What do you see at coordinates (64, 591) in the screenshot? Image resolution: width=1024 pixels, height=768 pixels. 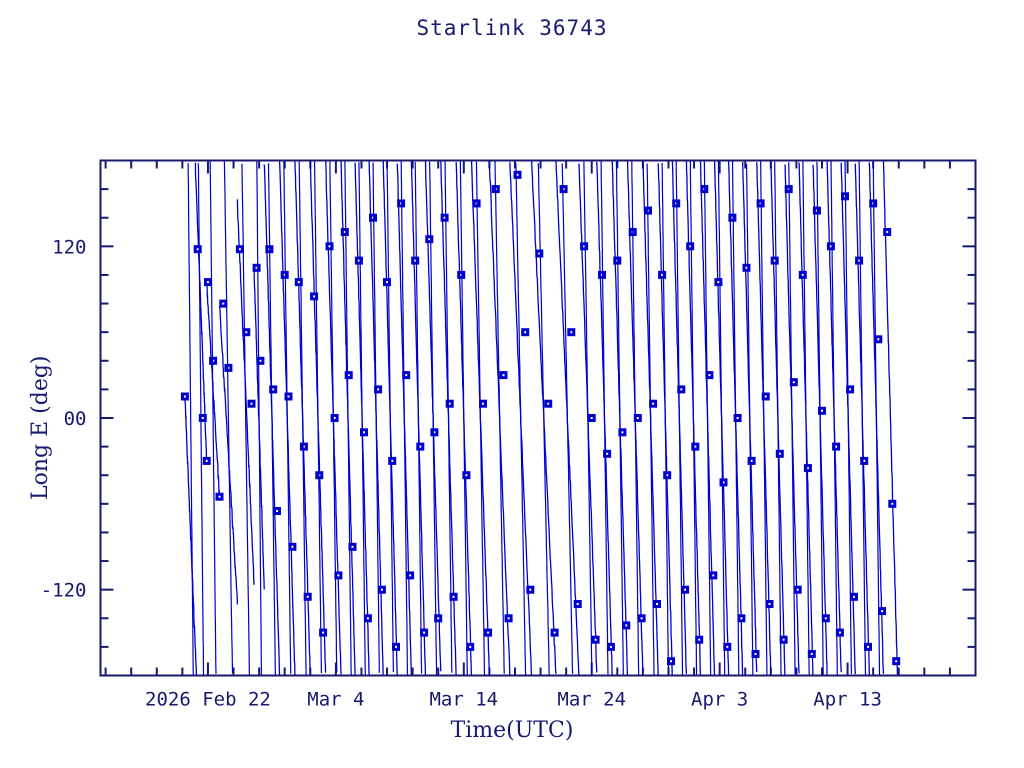 I see `svg-text: -120` at bounding box center [64, 591].